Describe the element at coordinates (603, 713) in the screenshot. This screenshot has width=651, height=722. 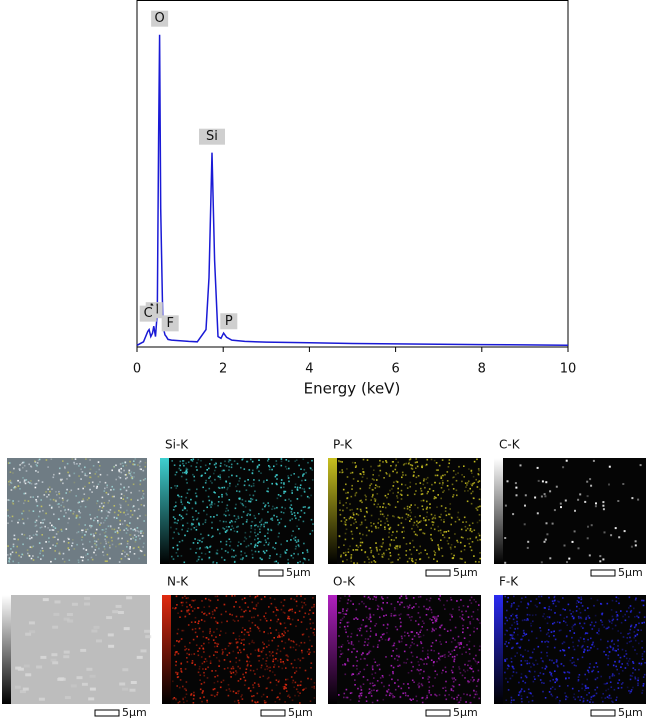
I see `scale-bar` at that location.